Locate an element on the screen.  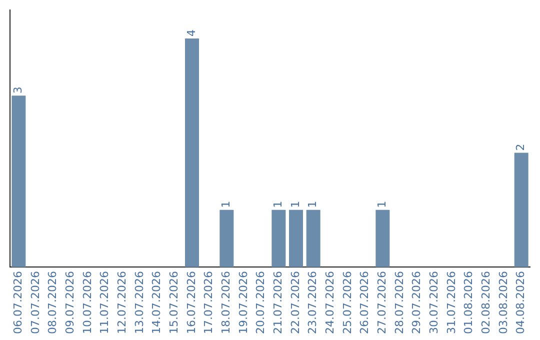
x-tick-label: 15.07.2026 is located at coordinates (174, 302).